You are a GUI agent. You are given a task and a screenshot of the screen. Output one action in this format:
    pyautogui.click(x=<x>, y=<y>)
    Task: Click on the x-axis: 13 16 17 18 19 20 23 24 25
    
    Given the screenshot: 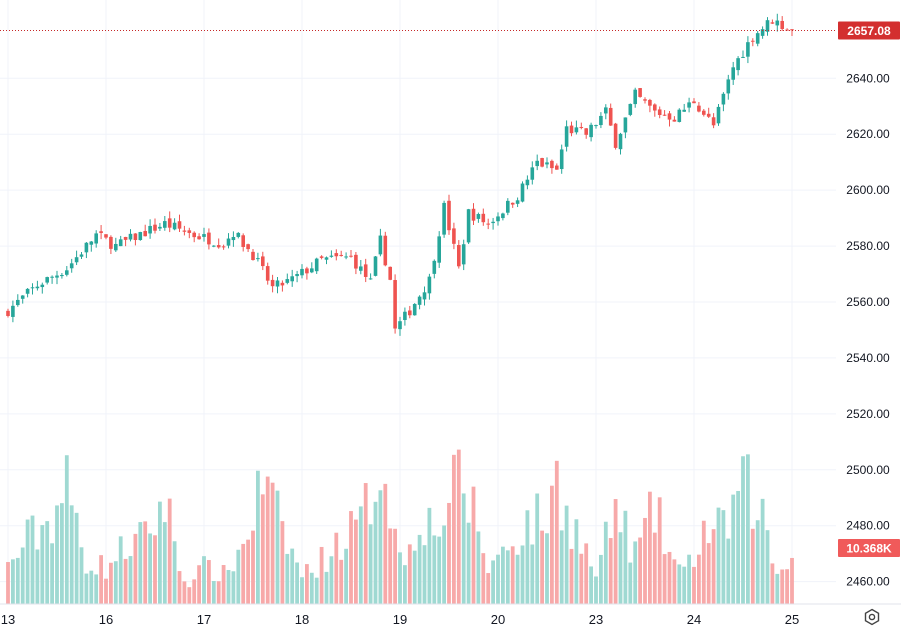 What is the action you would take?
    pyautogui.click(x=450, y=615)
    